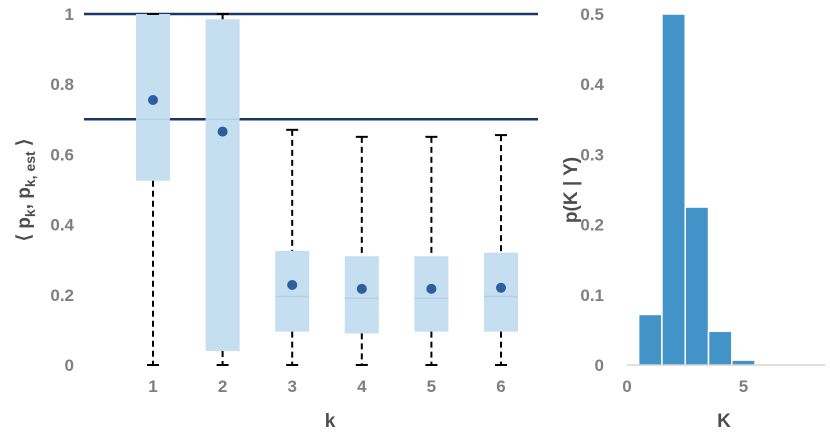 This screenshot has width=830, height=433. What do you see at coordinates (62, 190) in the screenshot?
I see `left-y-ticks: 0 0.2 0.4 0.6 0.8 1` at bounding box center [62, 190].